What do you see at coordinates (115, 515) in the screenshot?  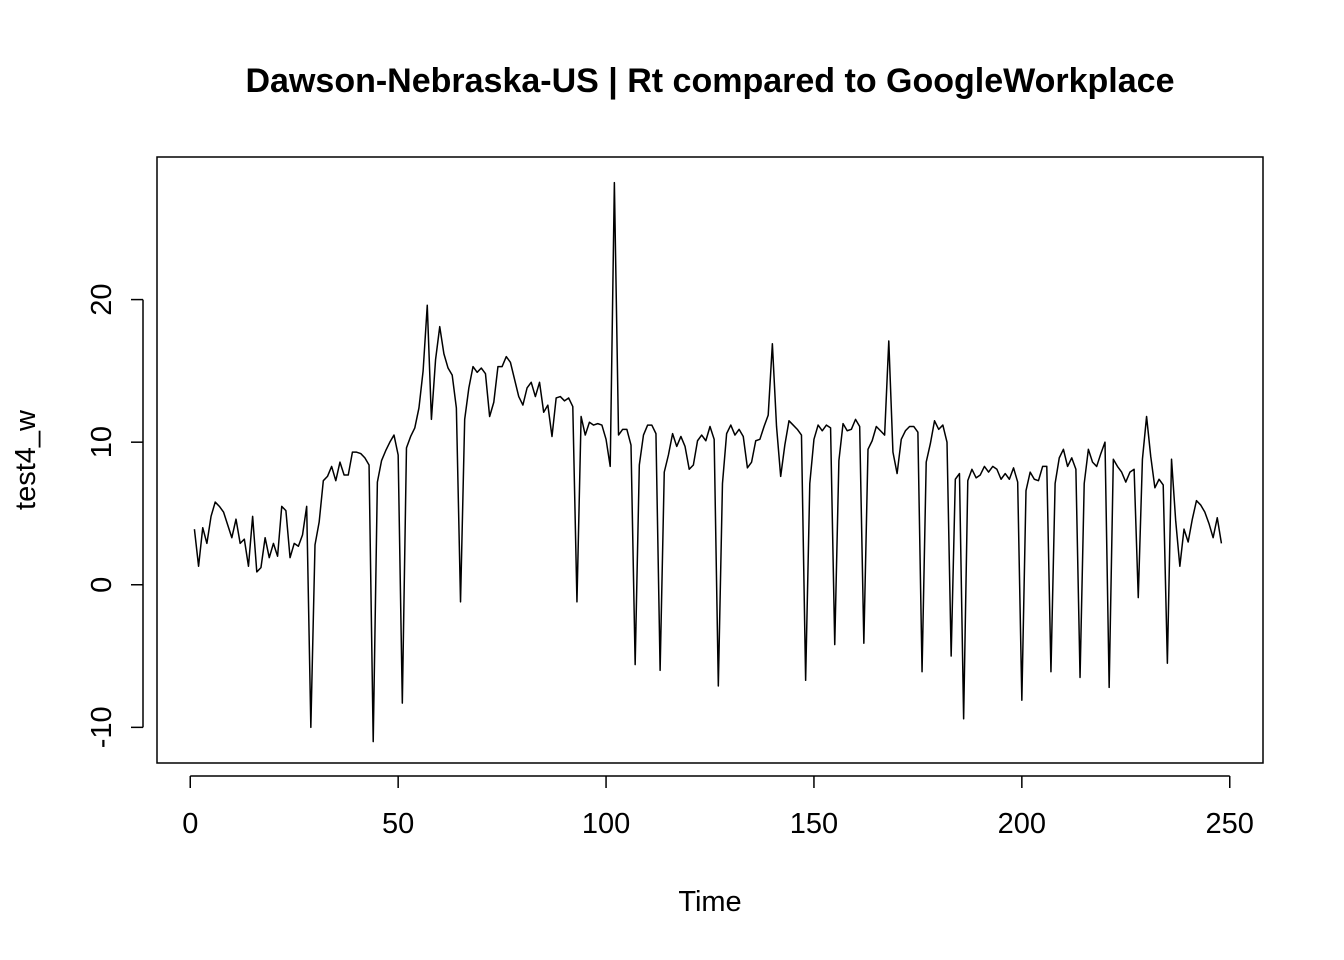 I see `y-axis: -10 0 10 20` at bounding box center [115, 515].